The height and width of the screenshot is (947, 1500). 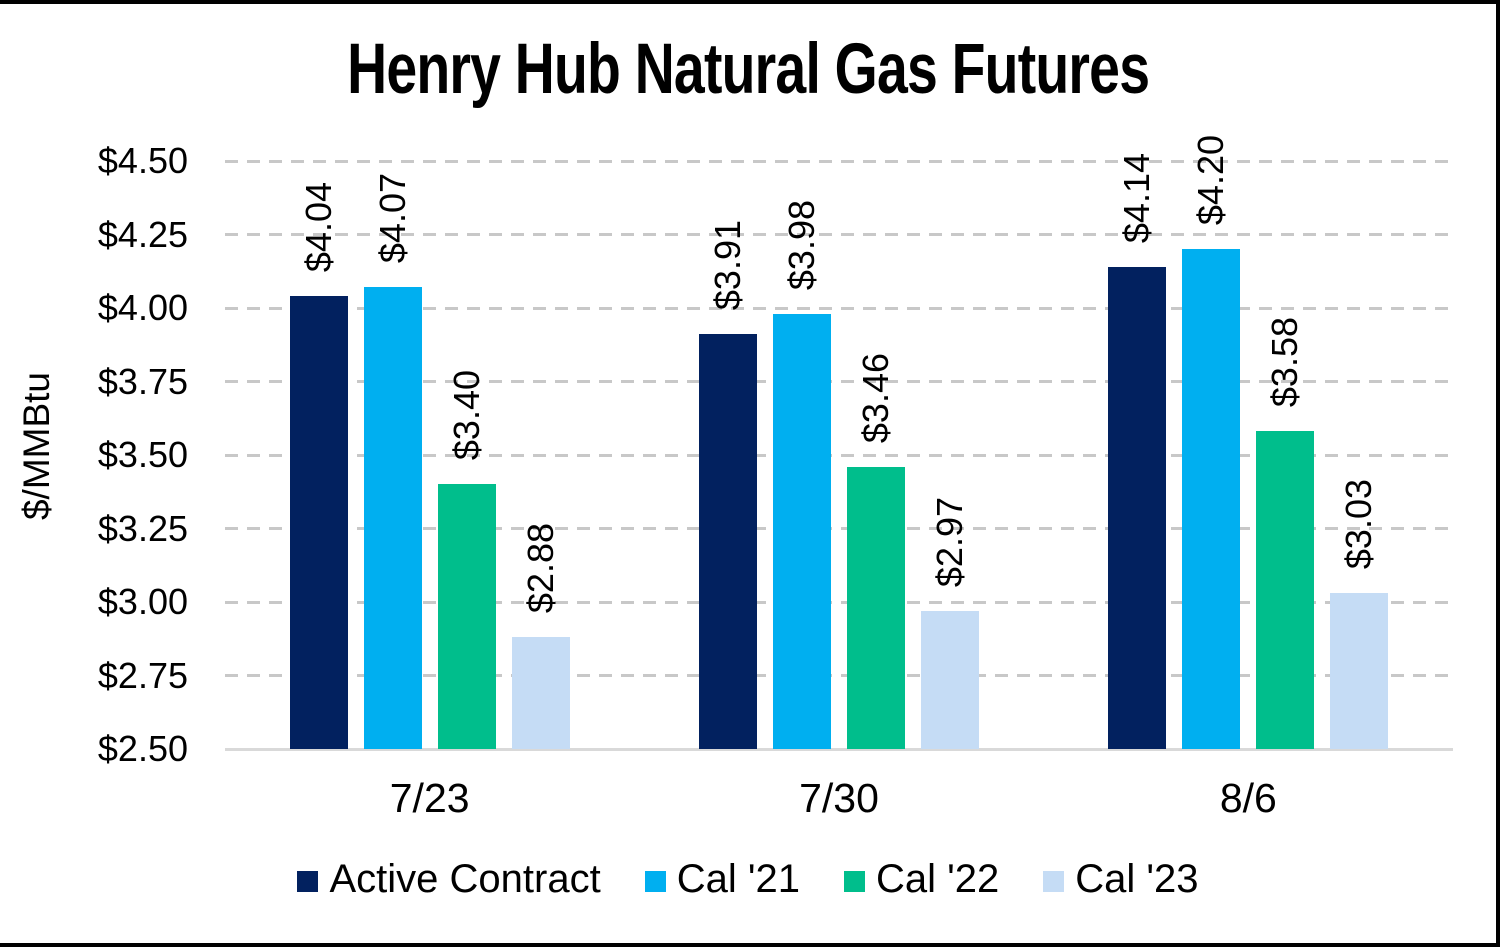 I want to click on x-axis-label: 8/6, so click(x=1248, y=798).